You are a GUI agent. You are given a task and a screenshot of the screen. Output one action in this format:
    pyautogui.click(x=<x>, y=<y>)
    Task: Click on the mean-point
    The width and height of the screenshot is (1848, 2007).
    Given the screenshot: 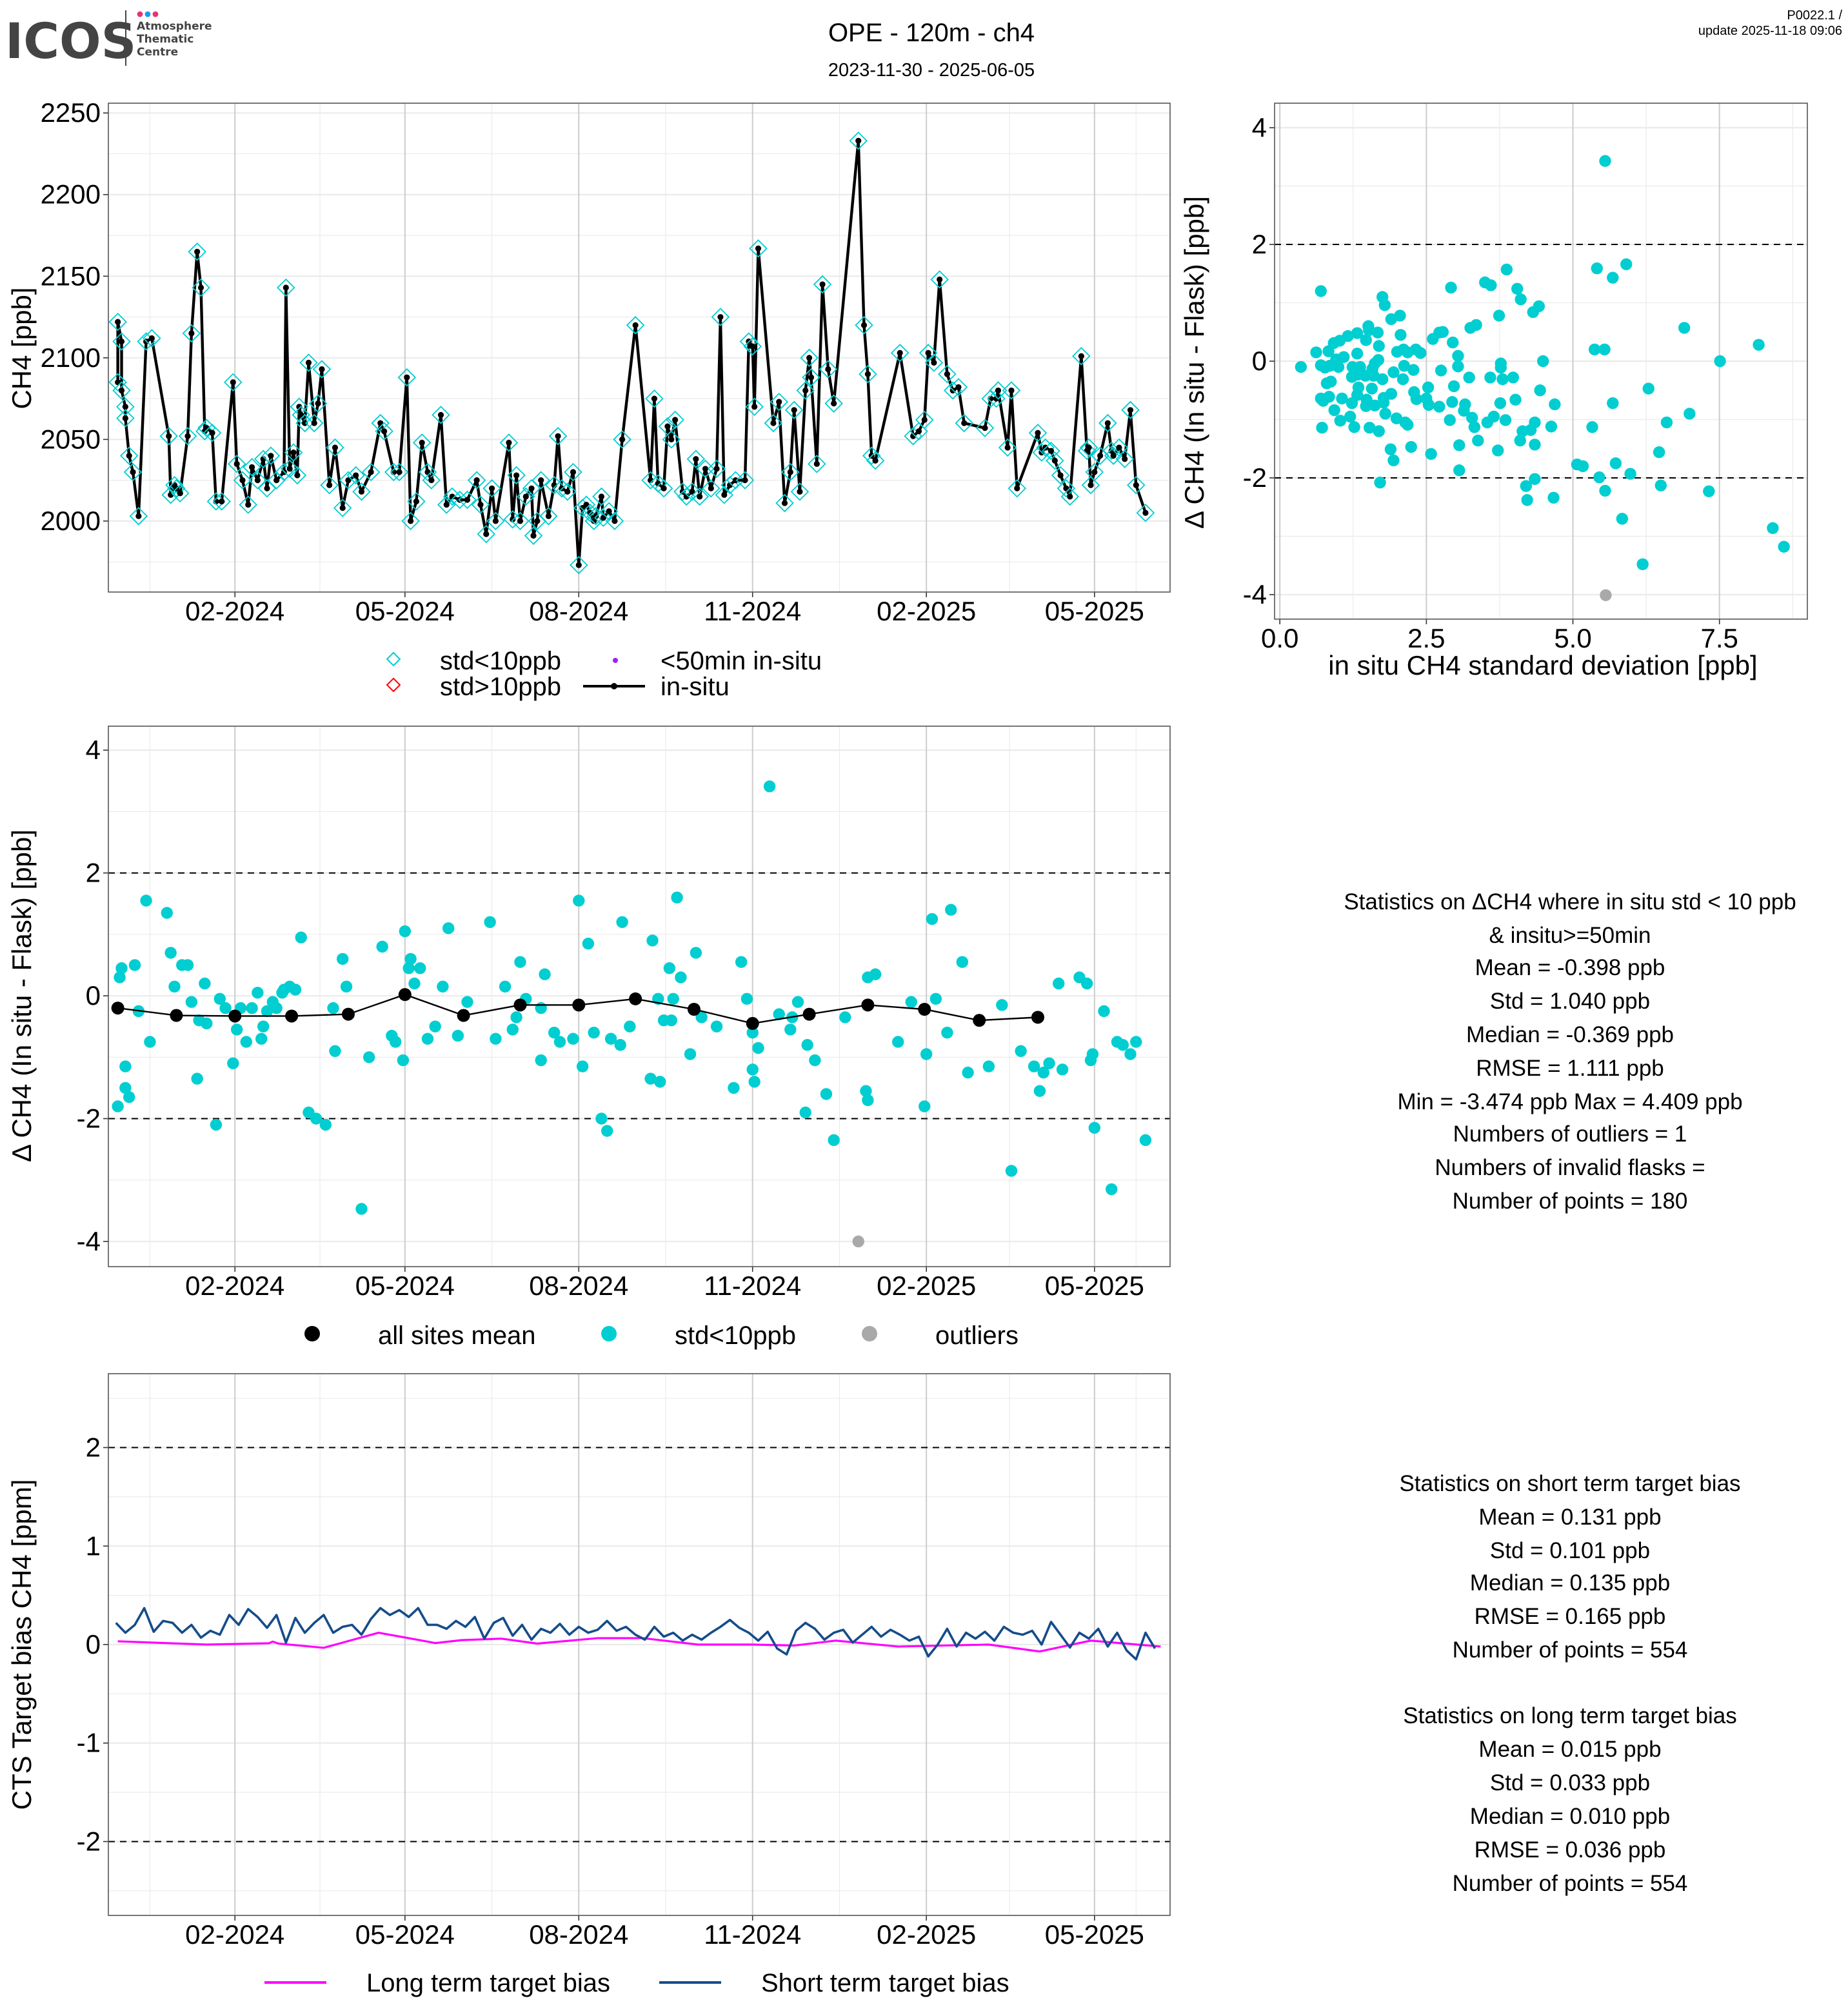 What is the action you would take?
    pyautogui.click(x=348, y=1014)
    